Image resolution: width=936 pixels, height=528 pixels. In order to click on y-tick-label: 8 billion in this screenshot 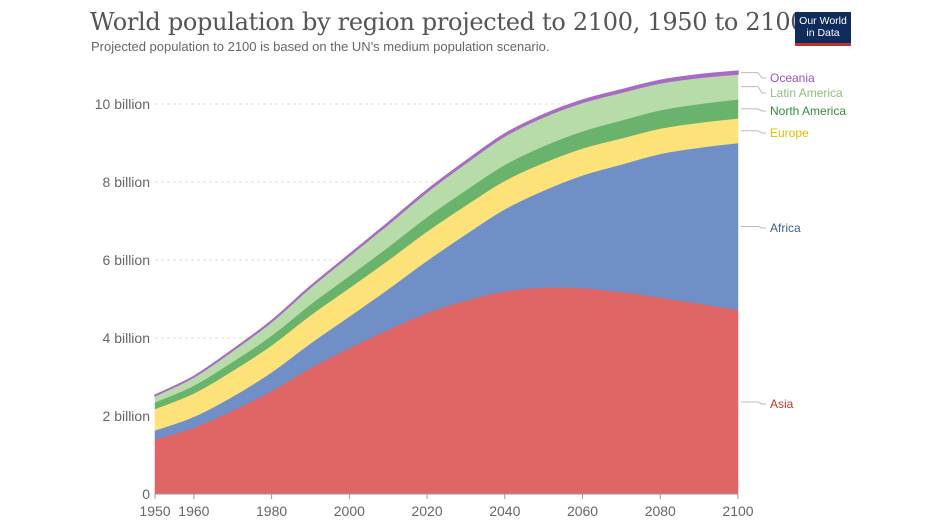, I will do `click(126, 182)`.